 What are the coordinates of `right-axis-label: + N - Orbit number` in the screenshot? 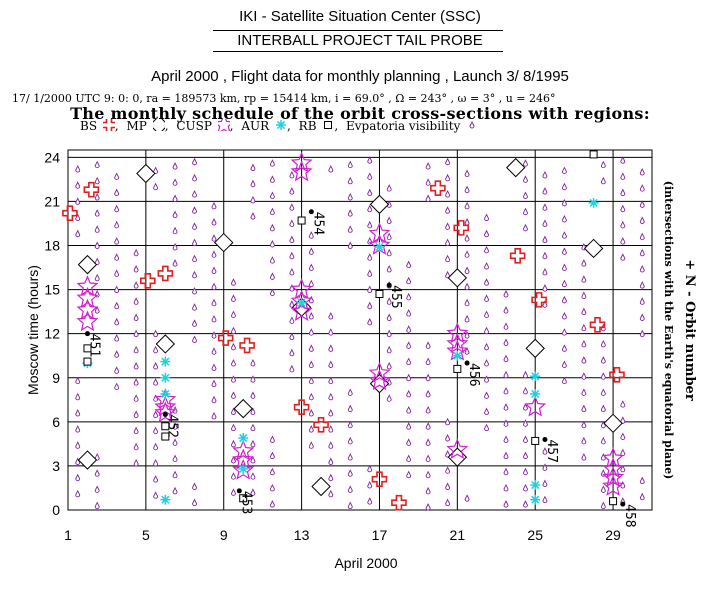 It's located at (689, 330).